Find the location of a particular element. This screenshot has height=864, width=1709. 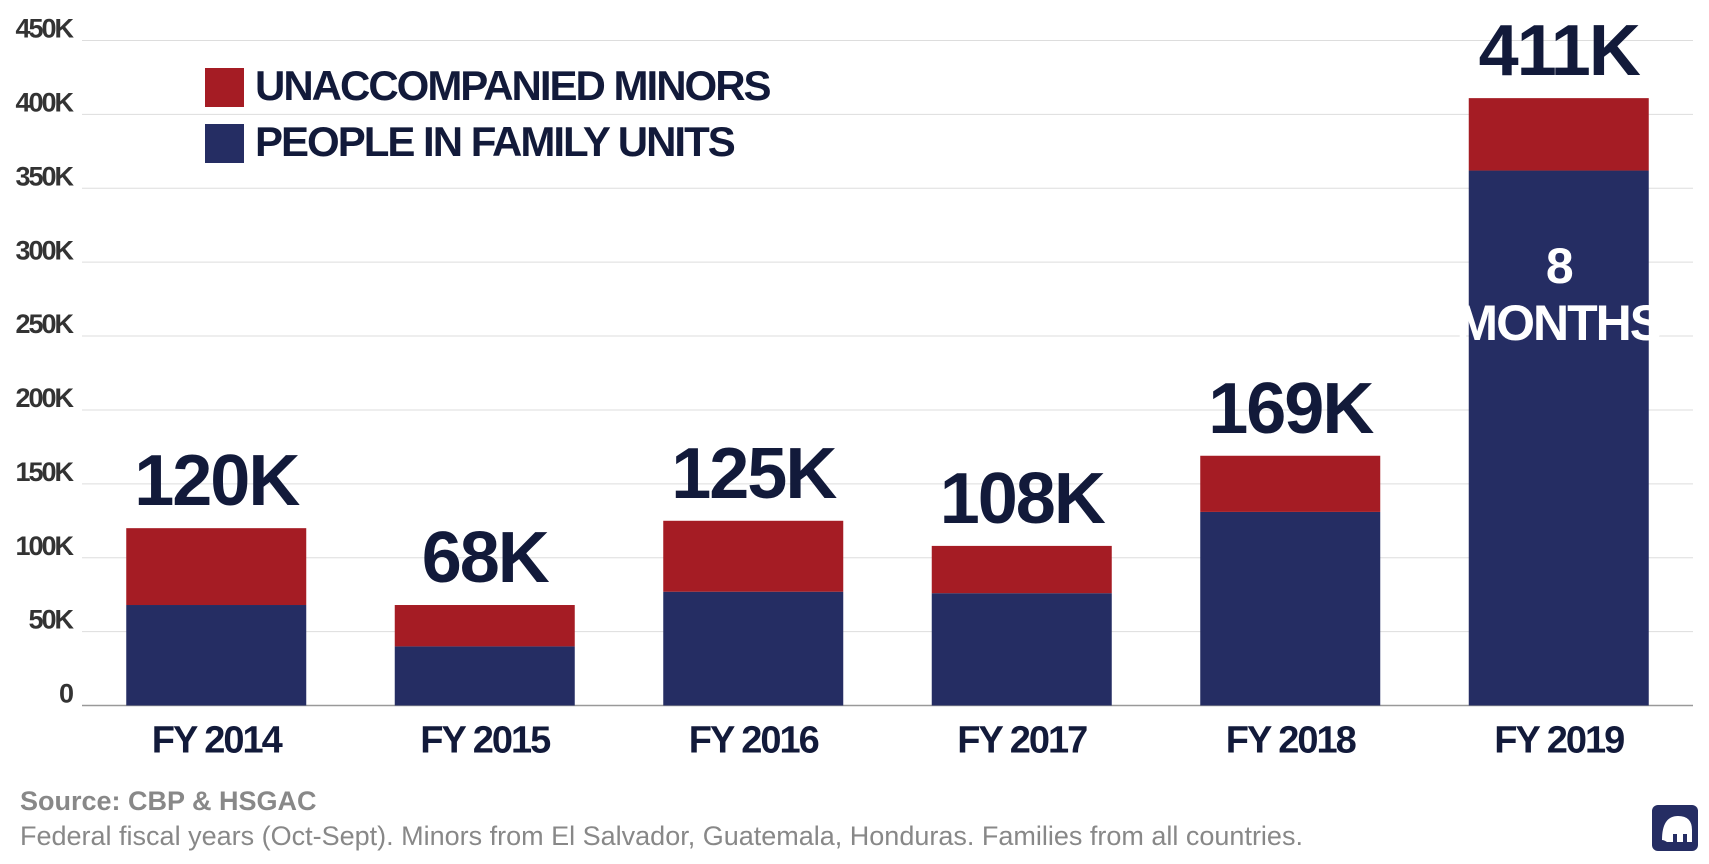

x-tick-label: FY 2015 is located at coordinates (485, 741).